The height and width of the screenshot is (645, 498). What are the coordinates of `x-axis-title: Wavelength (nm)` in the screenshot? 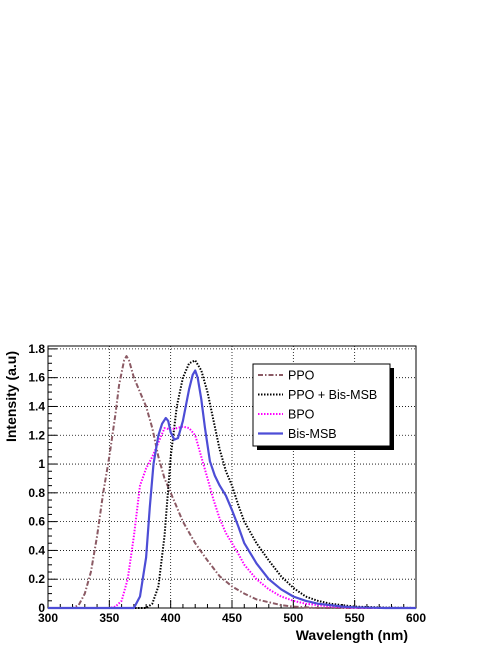 It's located at (352, 635).